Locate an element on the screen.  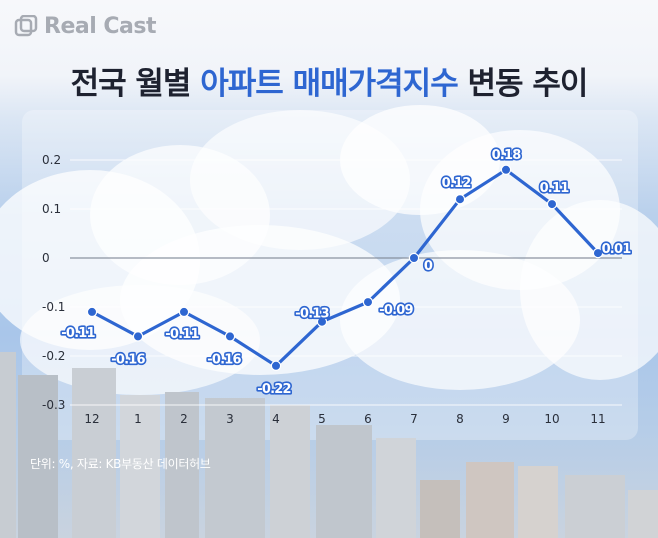
x-tick-label: 3 is located at coordinates (230, 419).